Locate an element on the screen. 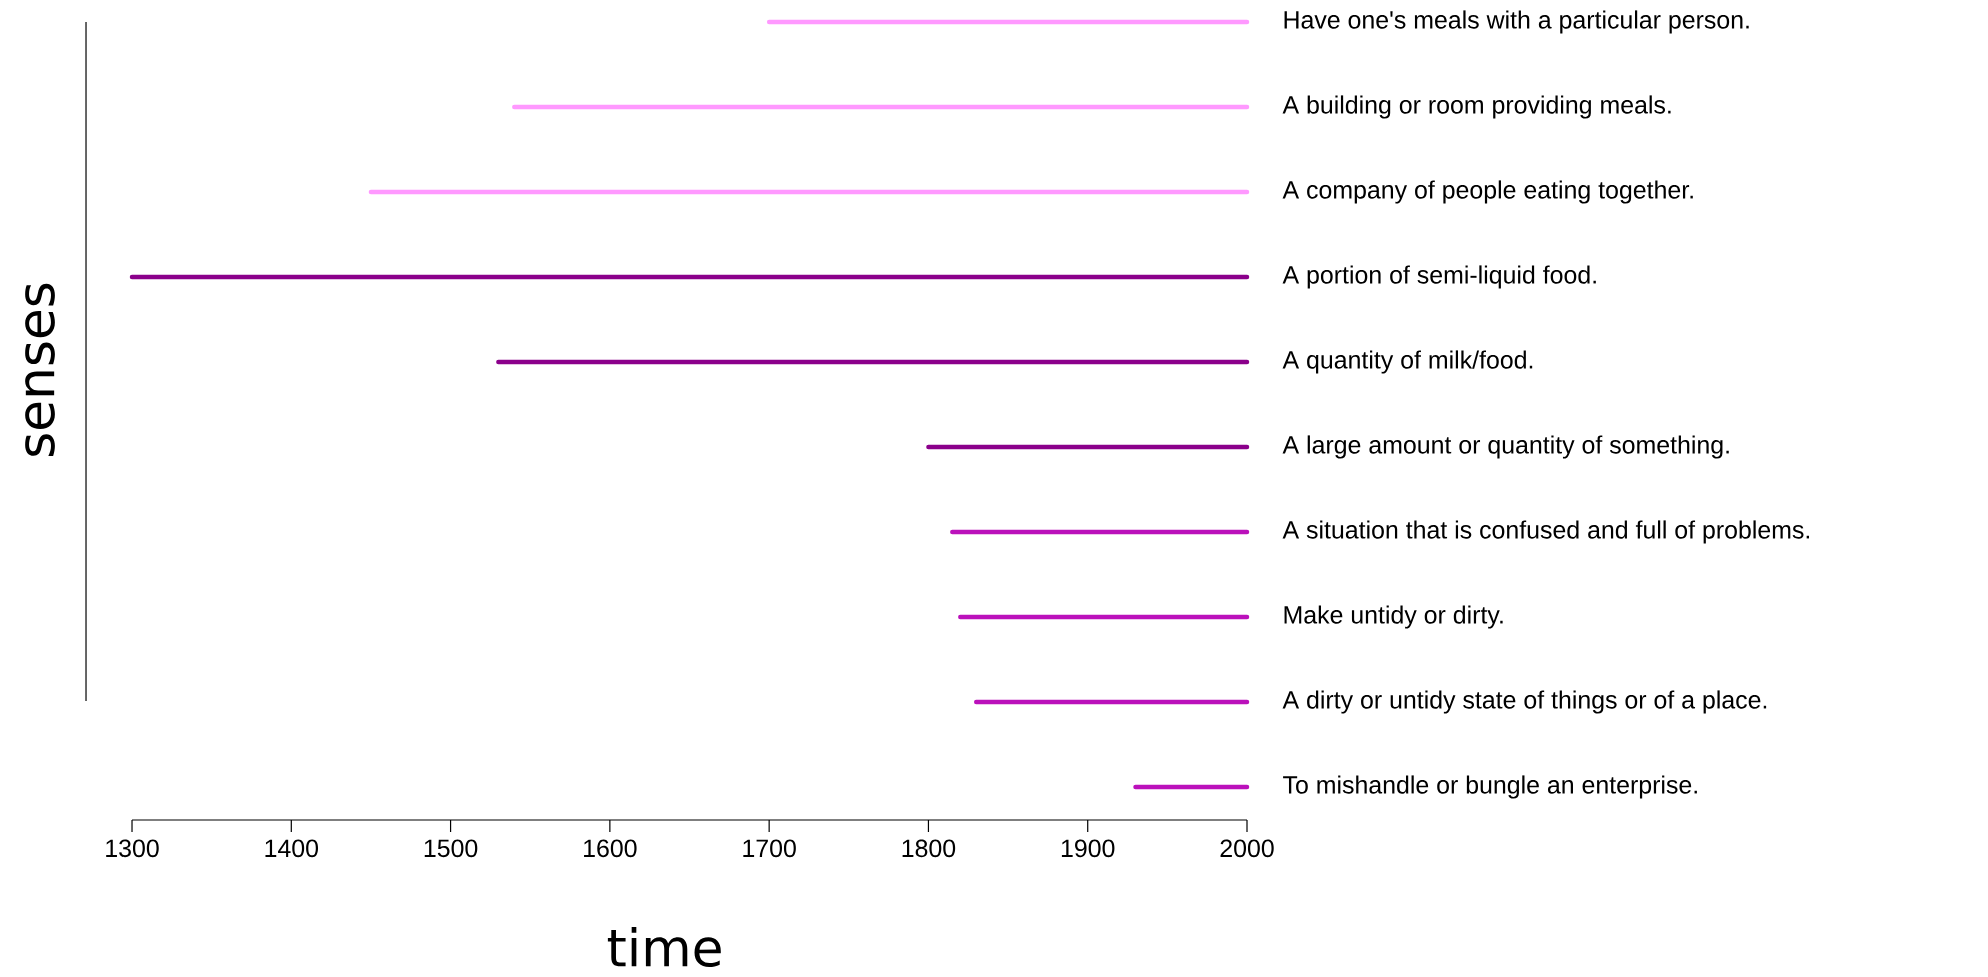  y-tick-label: A large amount or quantity of something. is located at coordinates (1505, 447).